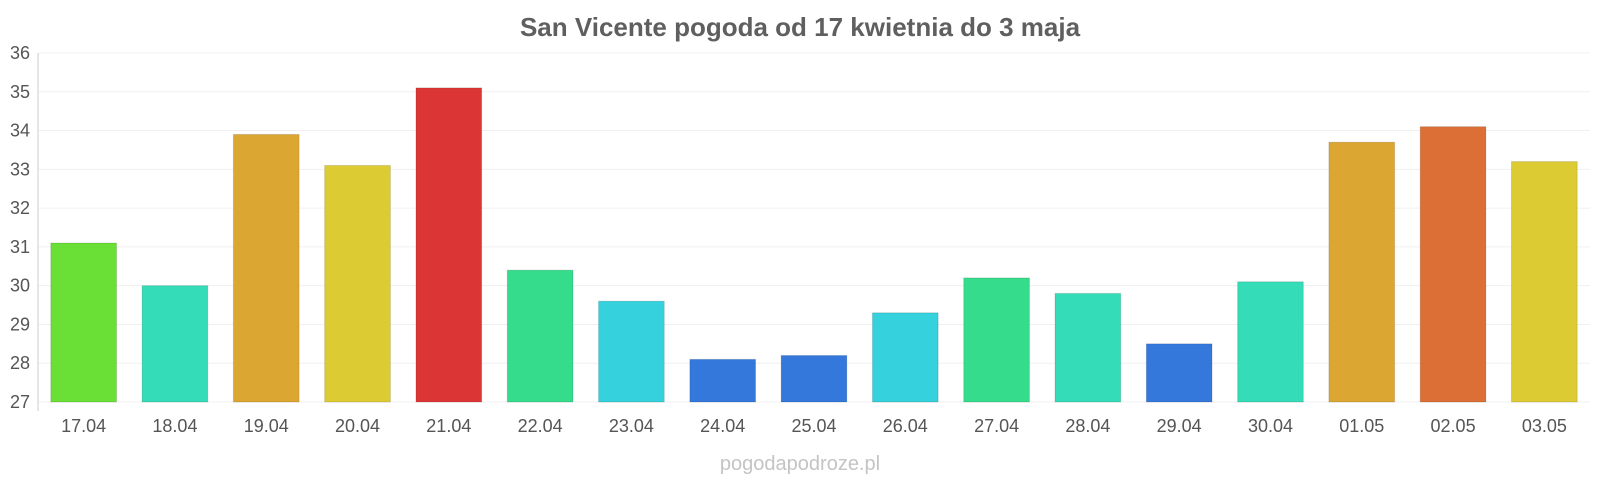  Describe the element at coordinates (1544, 282) in the screenshot. I see `bar-03.05` at that location.